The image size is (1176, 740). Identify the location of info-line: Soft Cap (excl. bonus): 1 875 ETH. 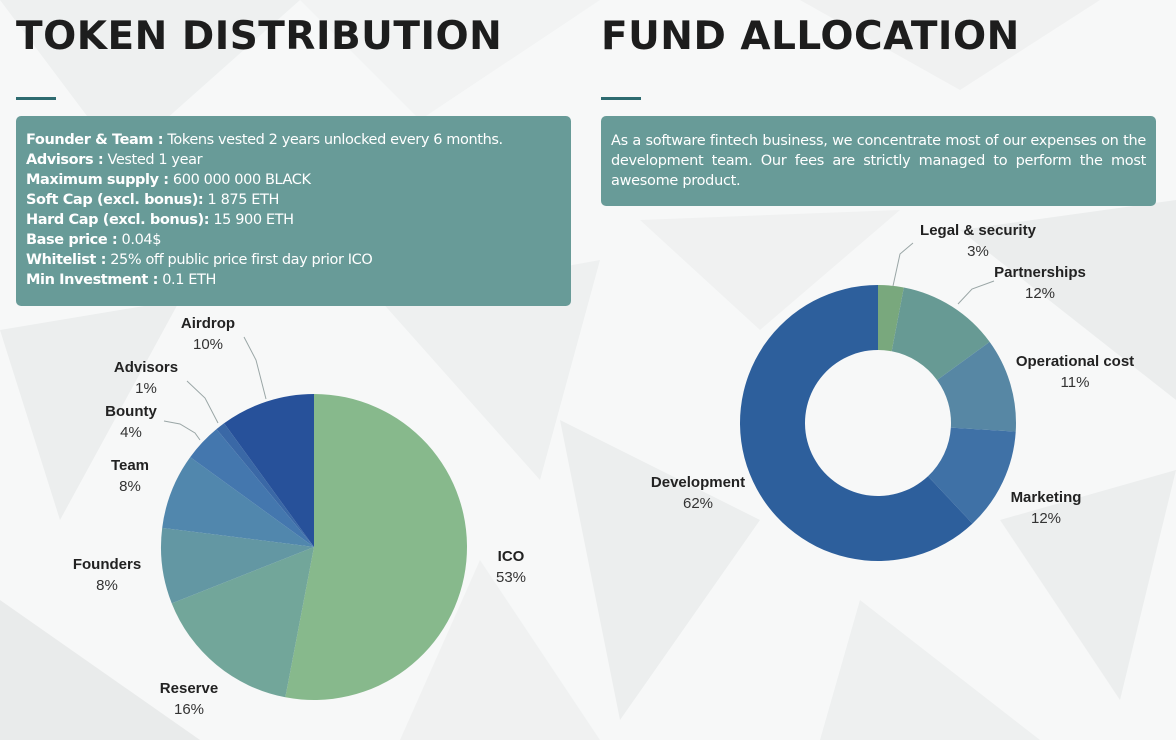
(293, 200).